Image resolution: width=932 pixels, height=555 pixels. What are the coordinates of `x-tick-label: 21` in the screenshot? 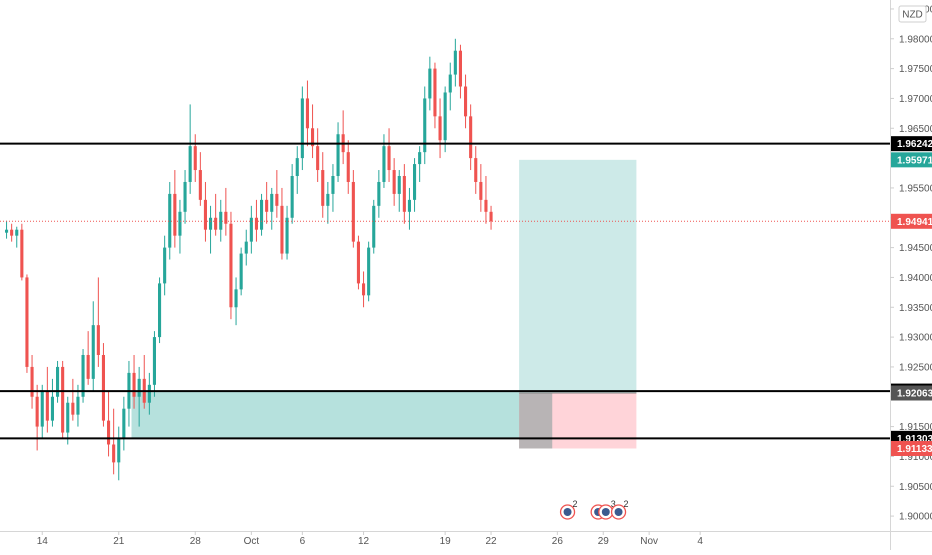 It's located at (119, 541).